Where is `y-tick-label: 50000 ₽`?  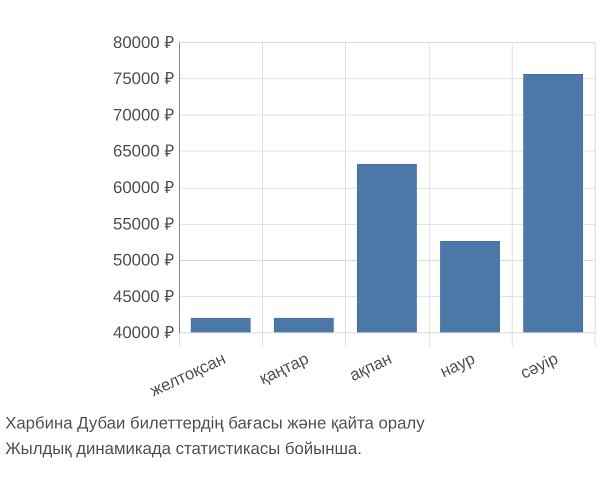 y-tick-label: 50000 ₽ is located at coordinates (143, 260).